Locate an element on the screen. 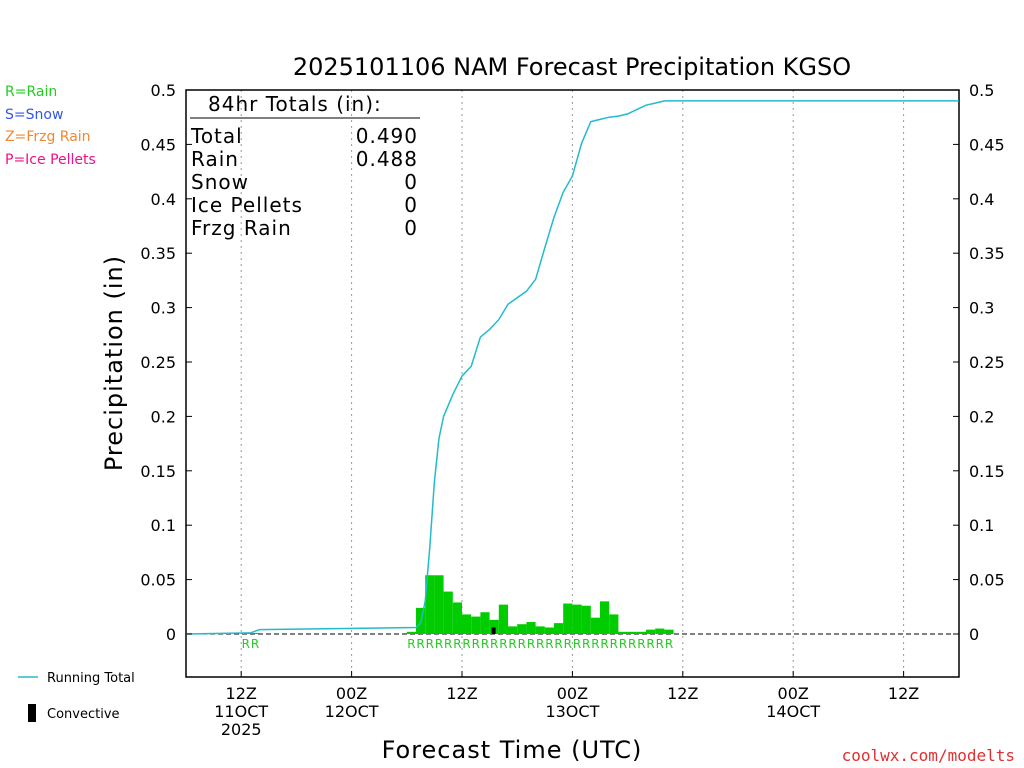 This screenshot has width=1024, height=768. convective-series is located at coordinates (493, 630).